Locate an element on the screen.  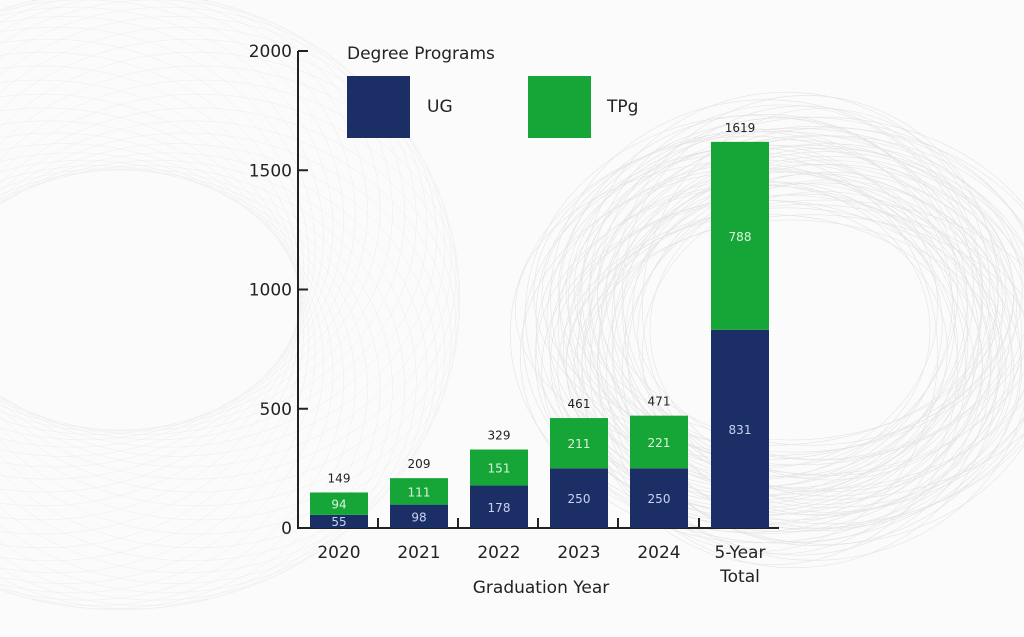
bar-value-label: 788 is located at coordinates (740, 237).